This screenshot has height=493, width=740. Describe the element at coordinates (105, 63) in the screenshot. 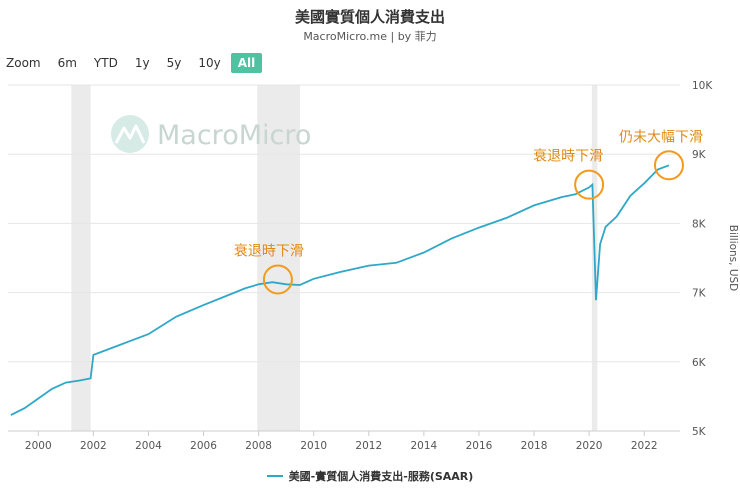

I see `zoom-ytd-button: YTD` at that location.